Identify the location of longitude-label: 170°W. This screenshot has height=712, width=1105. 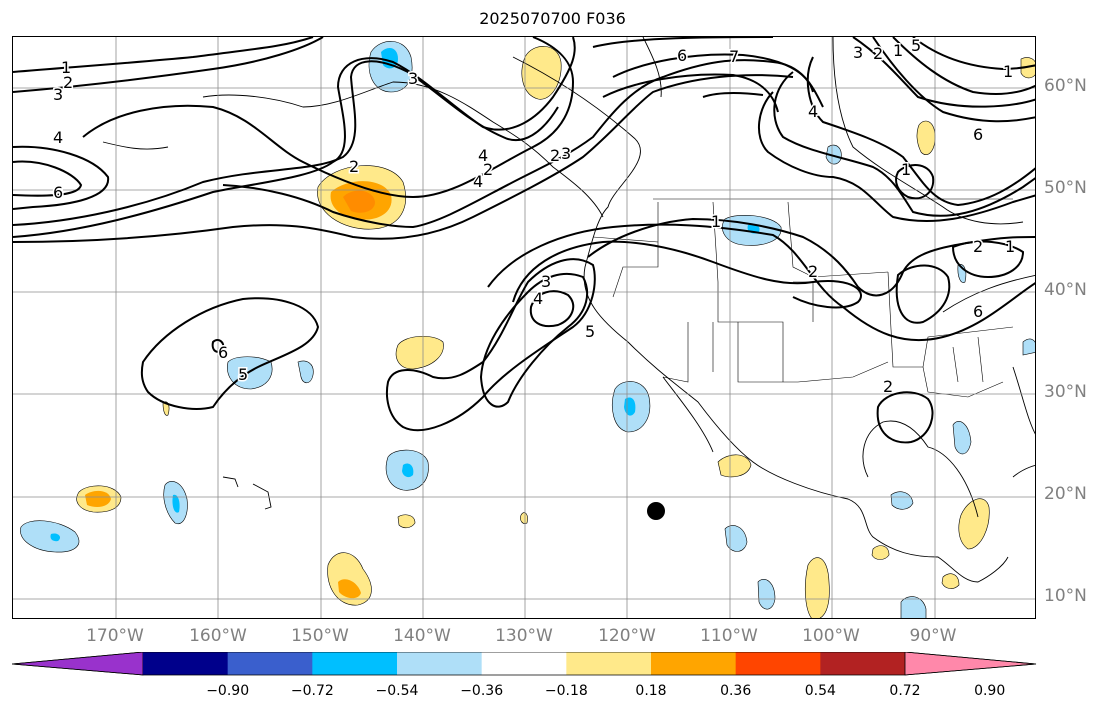
(115, 636).